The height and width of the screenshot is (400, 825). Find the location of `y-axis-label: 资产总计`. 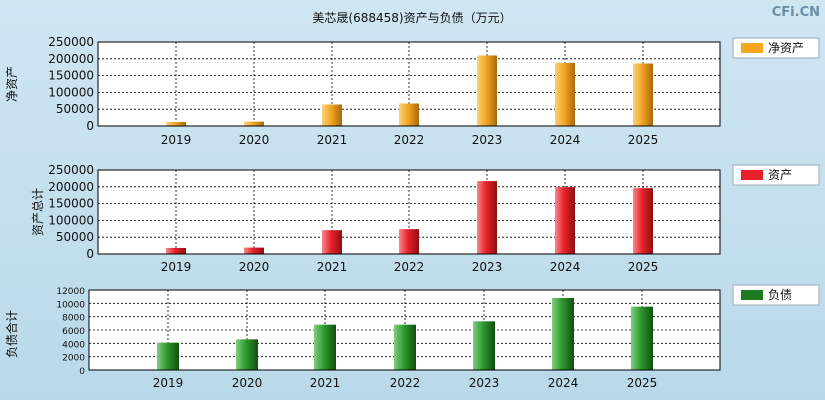

y-axis-label: 资产总计 is located at coordinates (38, 212).